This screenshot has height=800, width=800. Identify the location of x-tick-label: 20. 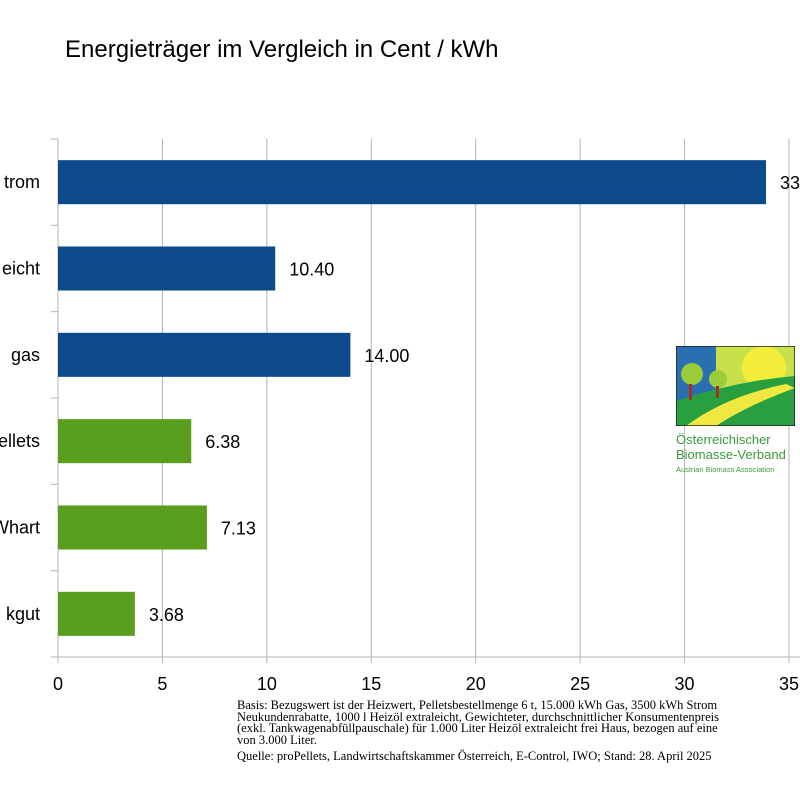
(476, 684).